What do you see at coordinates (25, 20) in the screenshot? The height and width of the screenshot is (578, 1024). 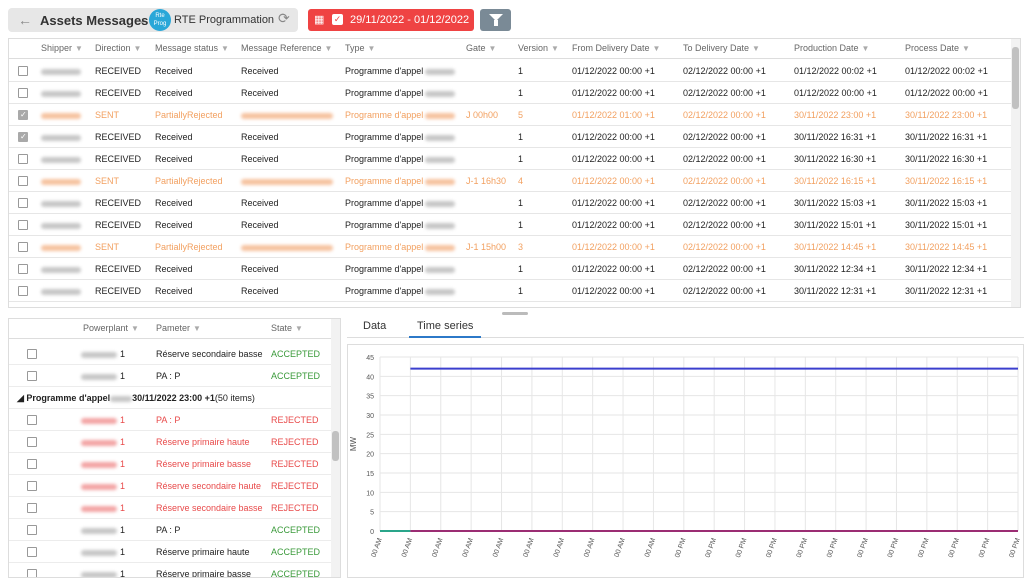 I see `back-arrow-icon: ←` at bounding box center [25, 20].